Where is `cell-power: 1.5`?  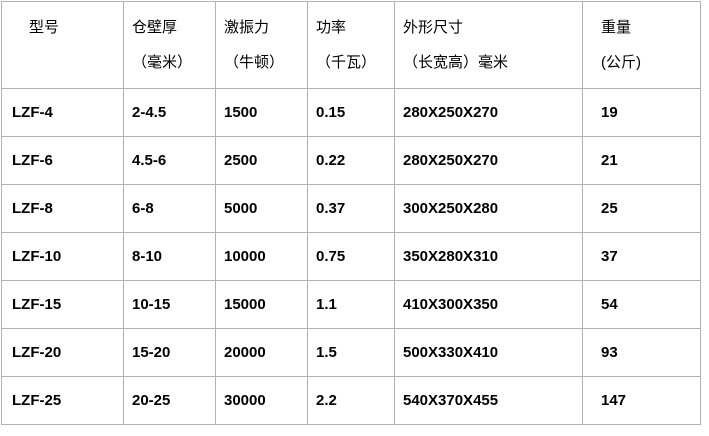
cell-power: 1.5 is located at coordinates (351, 352).